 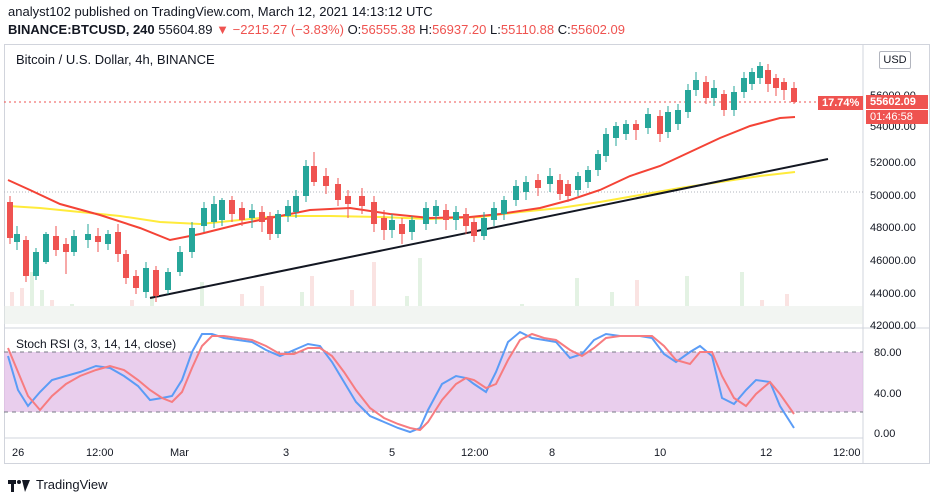 What do you see at coordinates (459, 29) in the screenshot?
I see `high-value: 56937.20` at bounding box center [459, 29].